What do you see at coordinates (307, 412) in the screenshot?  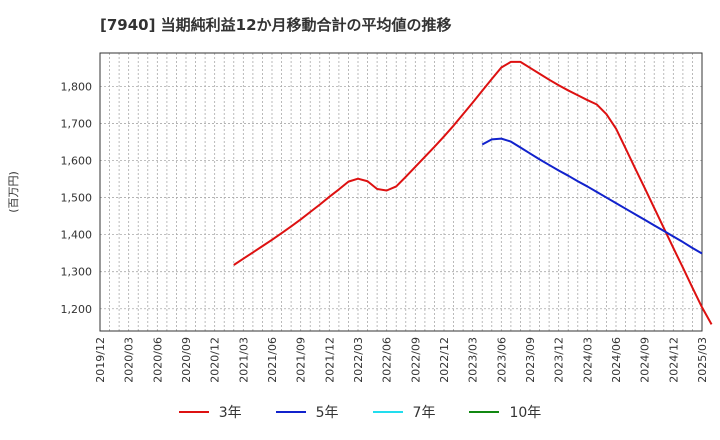 I see `legend-item-2: 5年` at bounding box center [307, 412].